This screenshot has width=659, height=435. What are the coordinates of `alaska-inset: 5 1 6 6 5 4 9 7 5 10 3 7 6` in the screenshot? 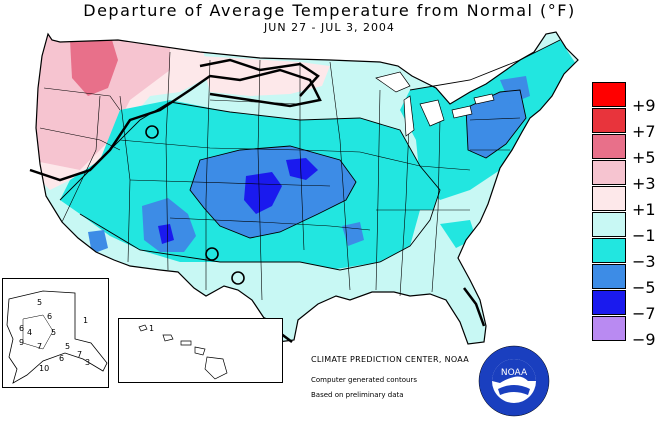 It's located at (55, 333).